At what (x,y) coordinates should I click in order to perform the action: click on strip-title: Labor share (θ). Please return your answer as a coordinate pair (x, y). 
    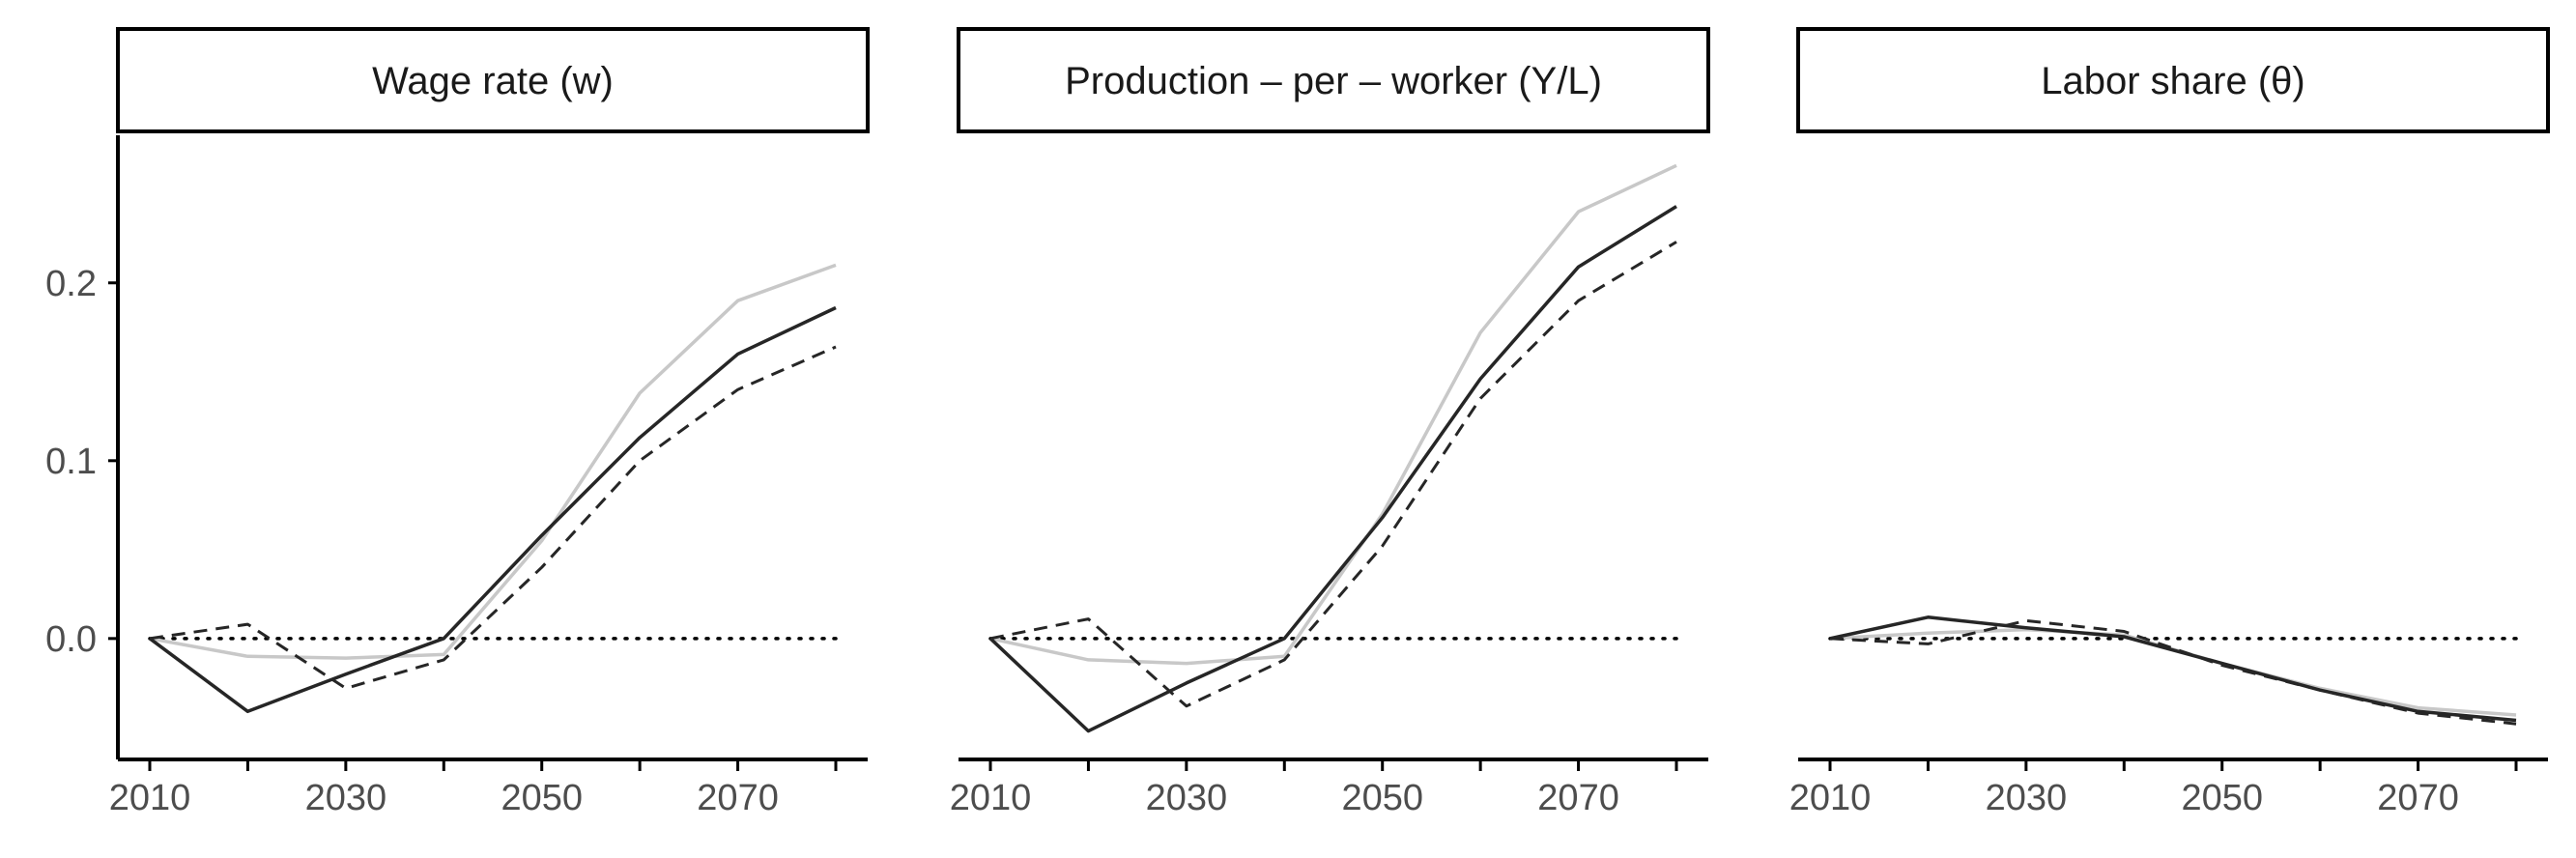
    Looking at the image, I should click on (2173, 81).